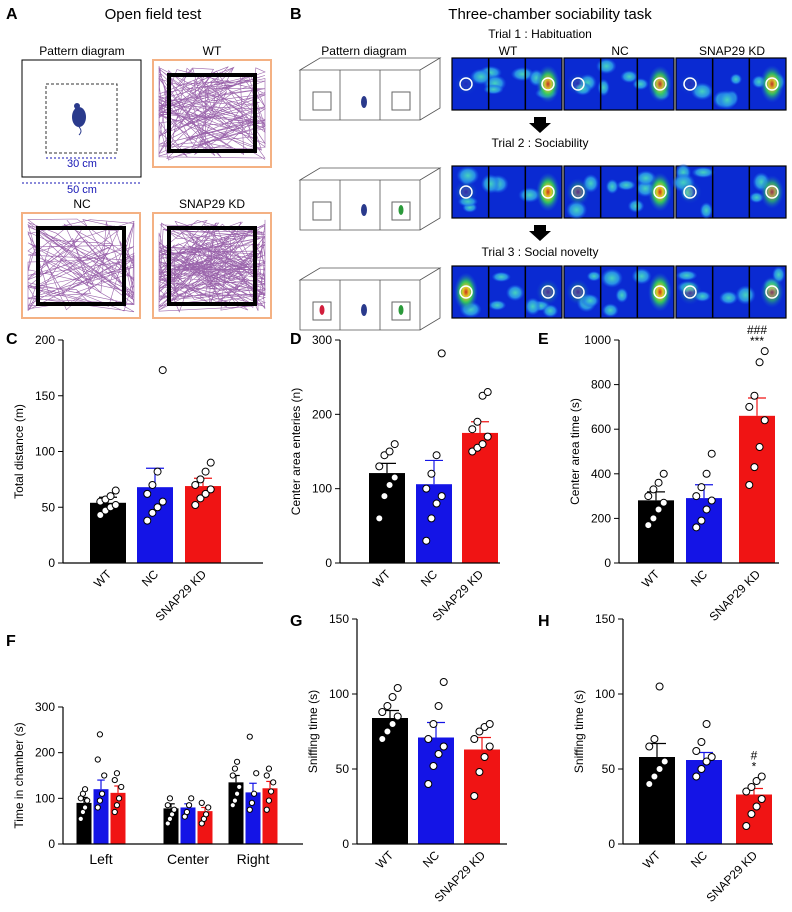 The height and width of the screenshot is (912, 792). I want to click on y-axis-label: Total distance (m), so click(19, 451).